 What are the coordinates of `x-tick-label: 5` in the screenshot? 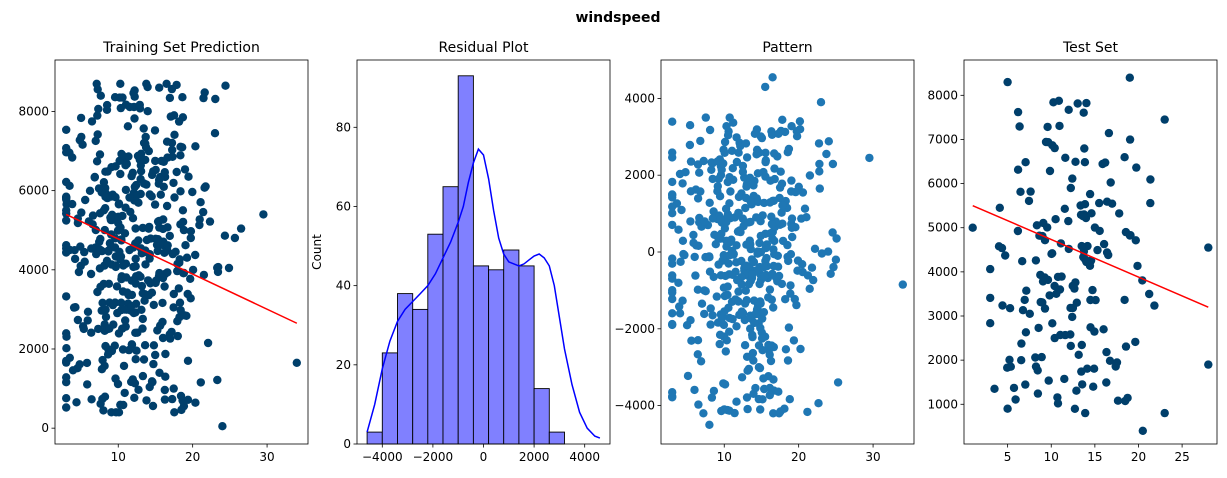 It's located at (1008, 457).